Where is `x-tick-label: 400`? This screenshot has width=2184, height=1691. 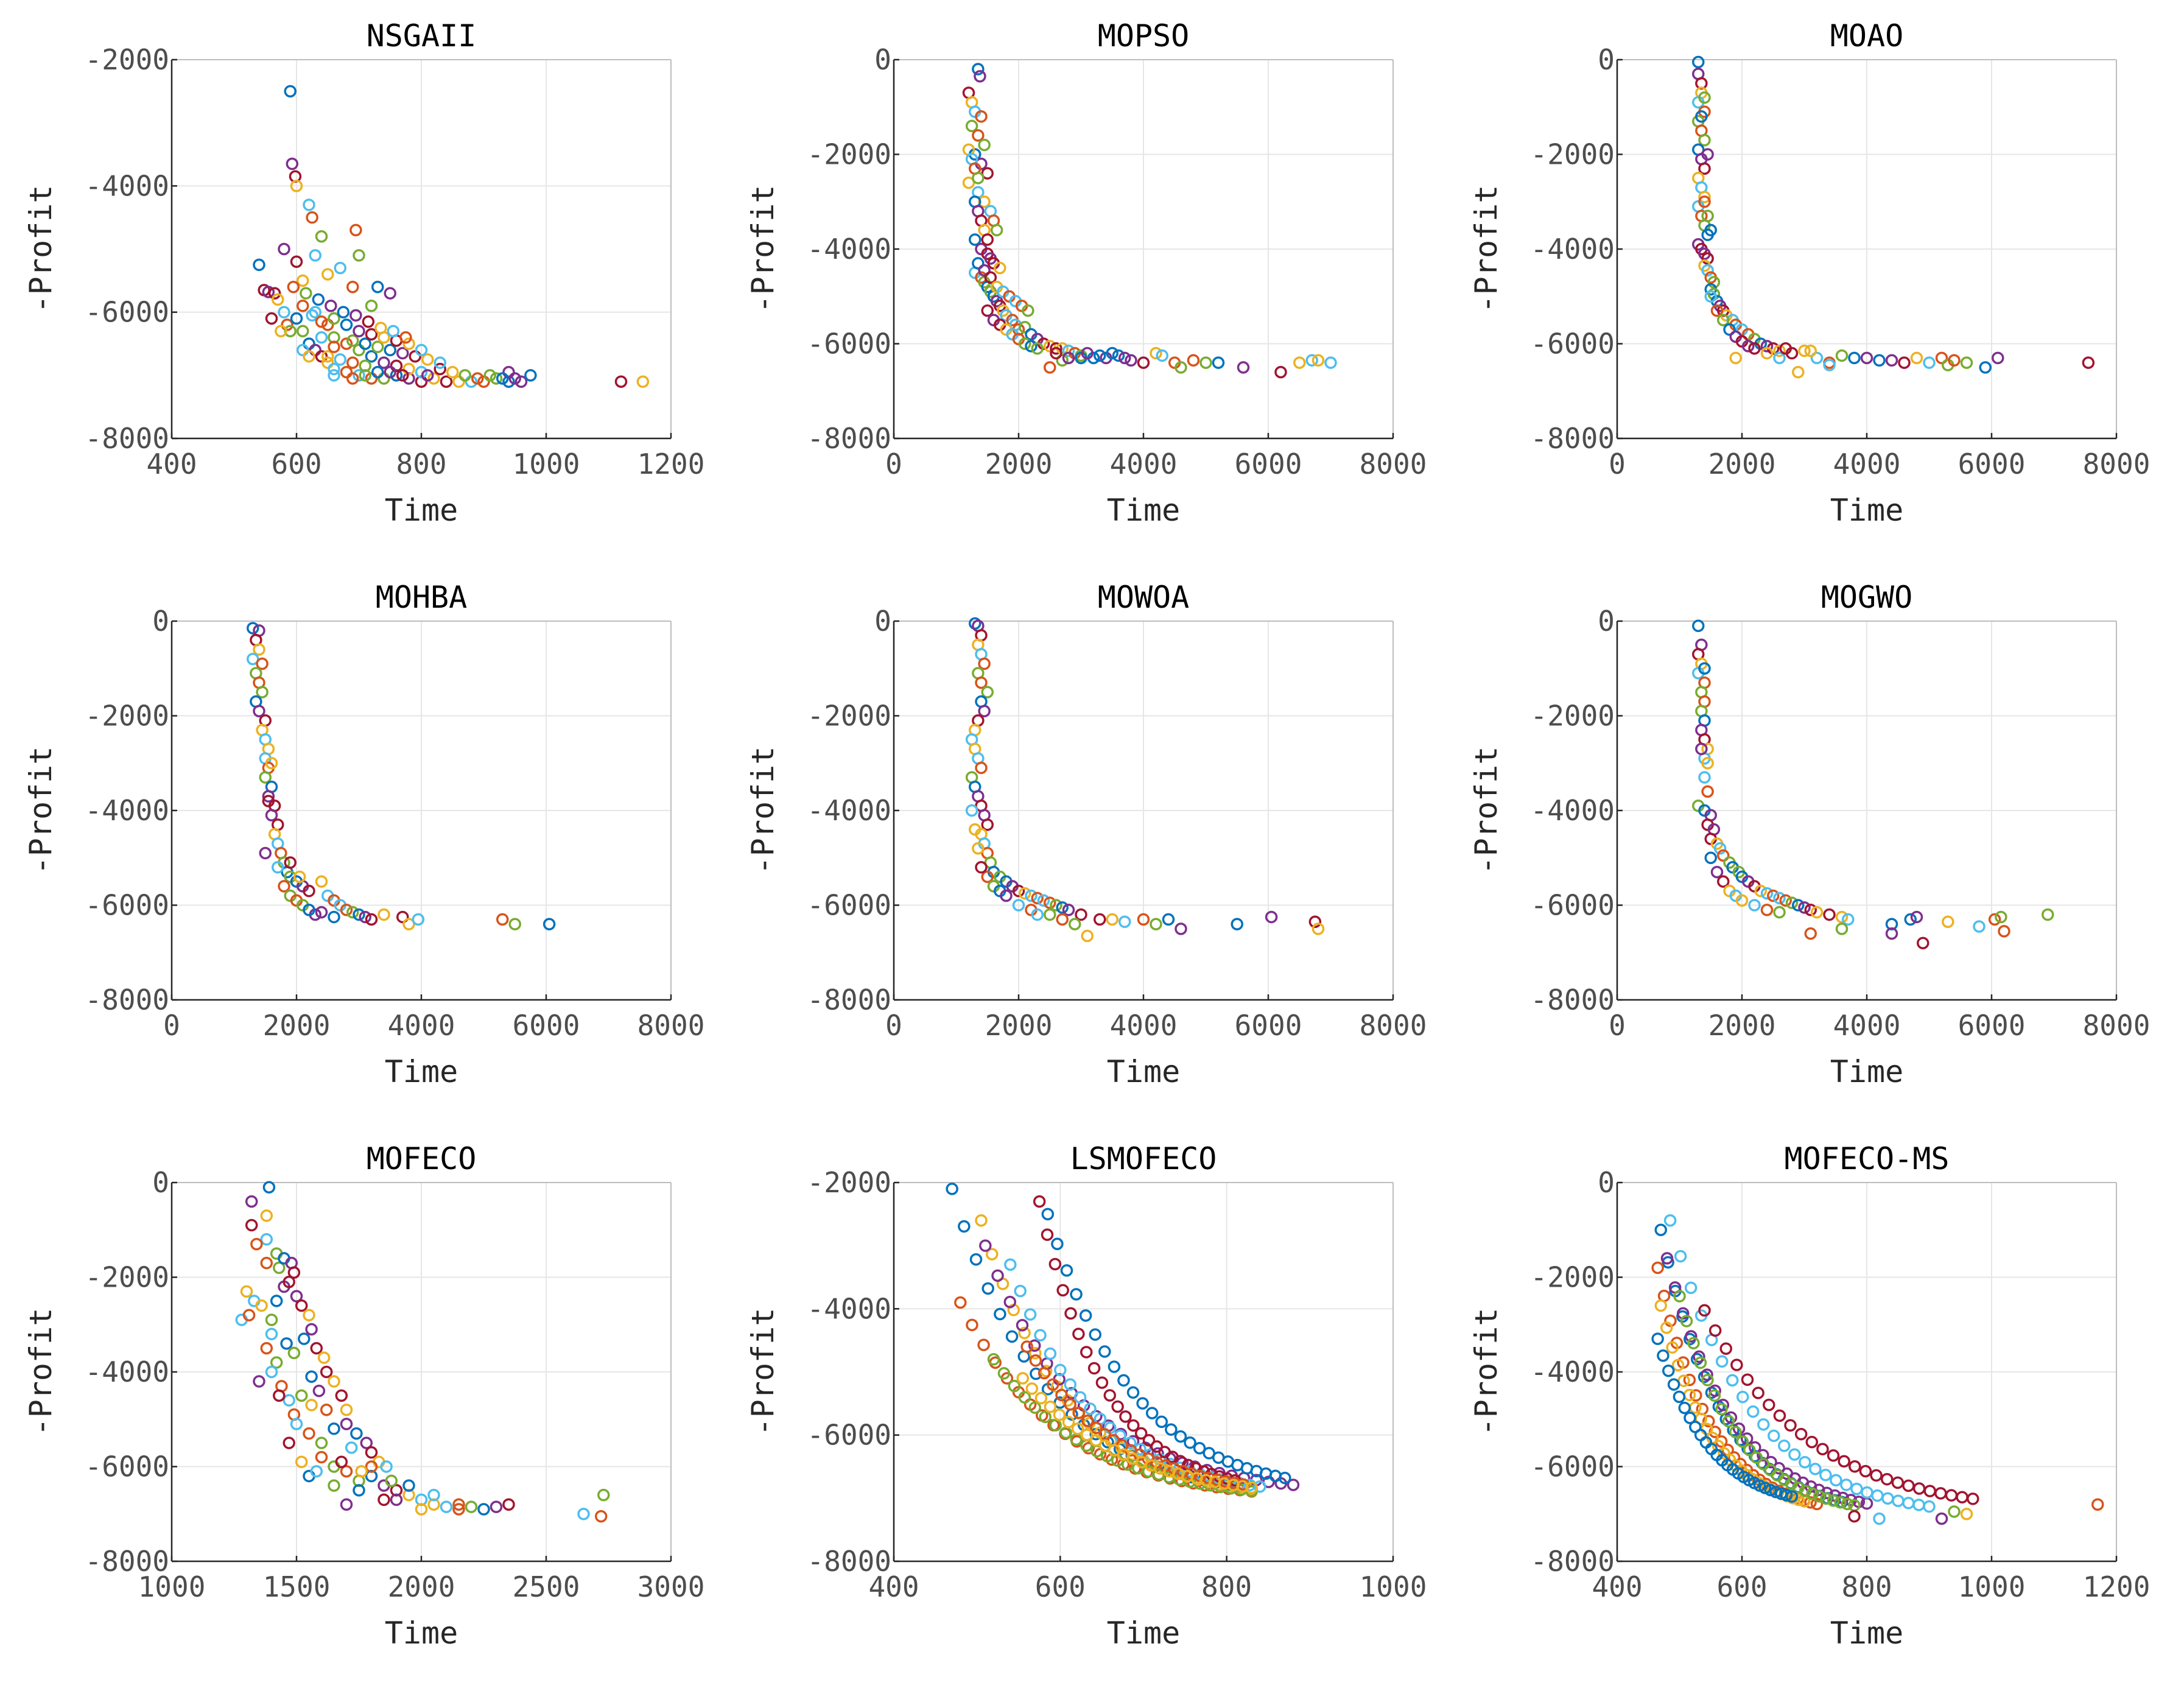
x-tick-label: 400 is located at coordinates (1617, 1586).